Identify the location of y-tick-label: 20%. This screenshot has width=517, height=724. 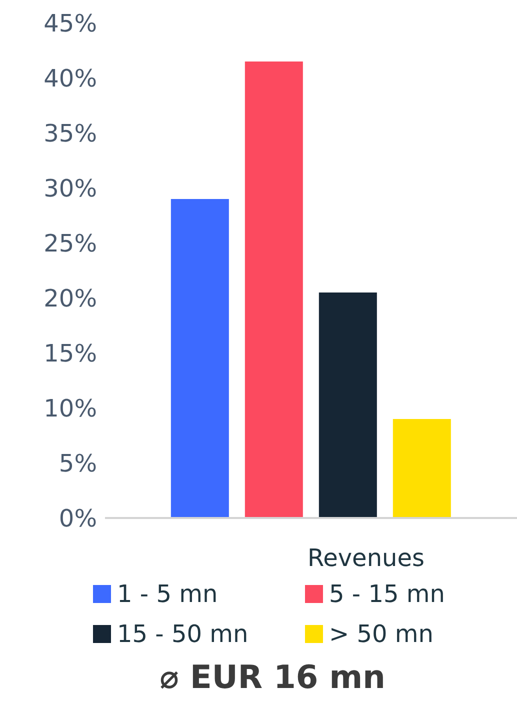
(70, 298).